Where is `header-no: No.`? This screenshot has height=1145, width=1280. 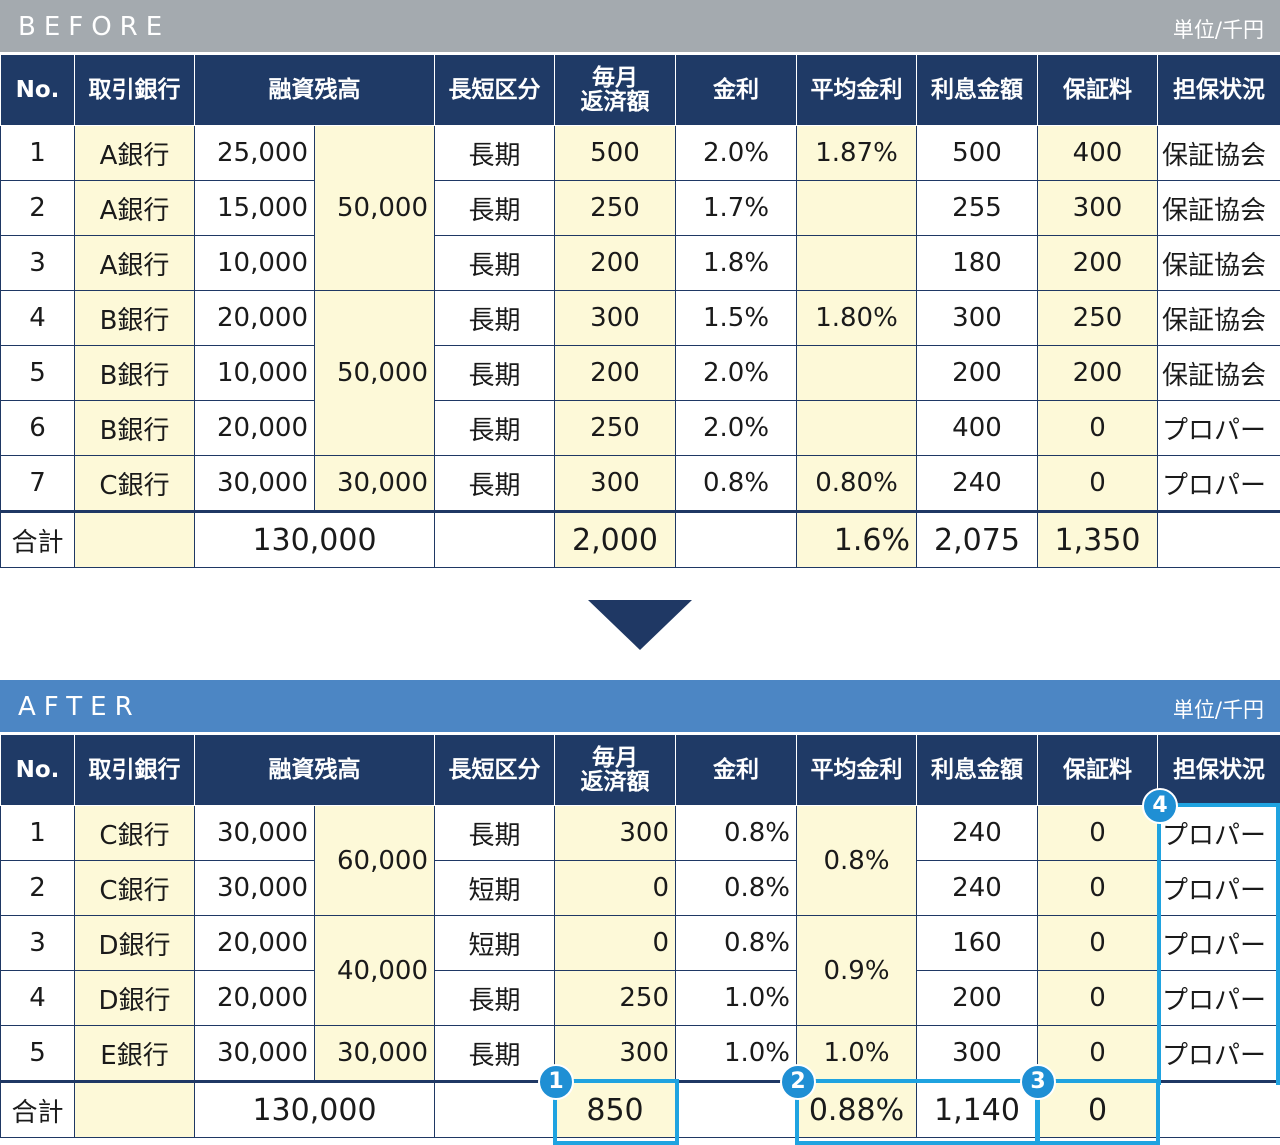 header-no: No. is located at coordinates (38, 770).